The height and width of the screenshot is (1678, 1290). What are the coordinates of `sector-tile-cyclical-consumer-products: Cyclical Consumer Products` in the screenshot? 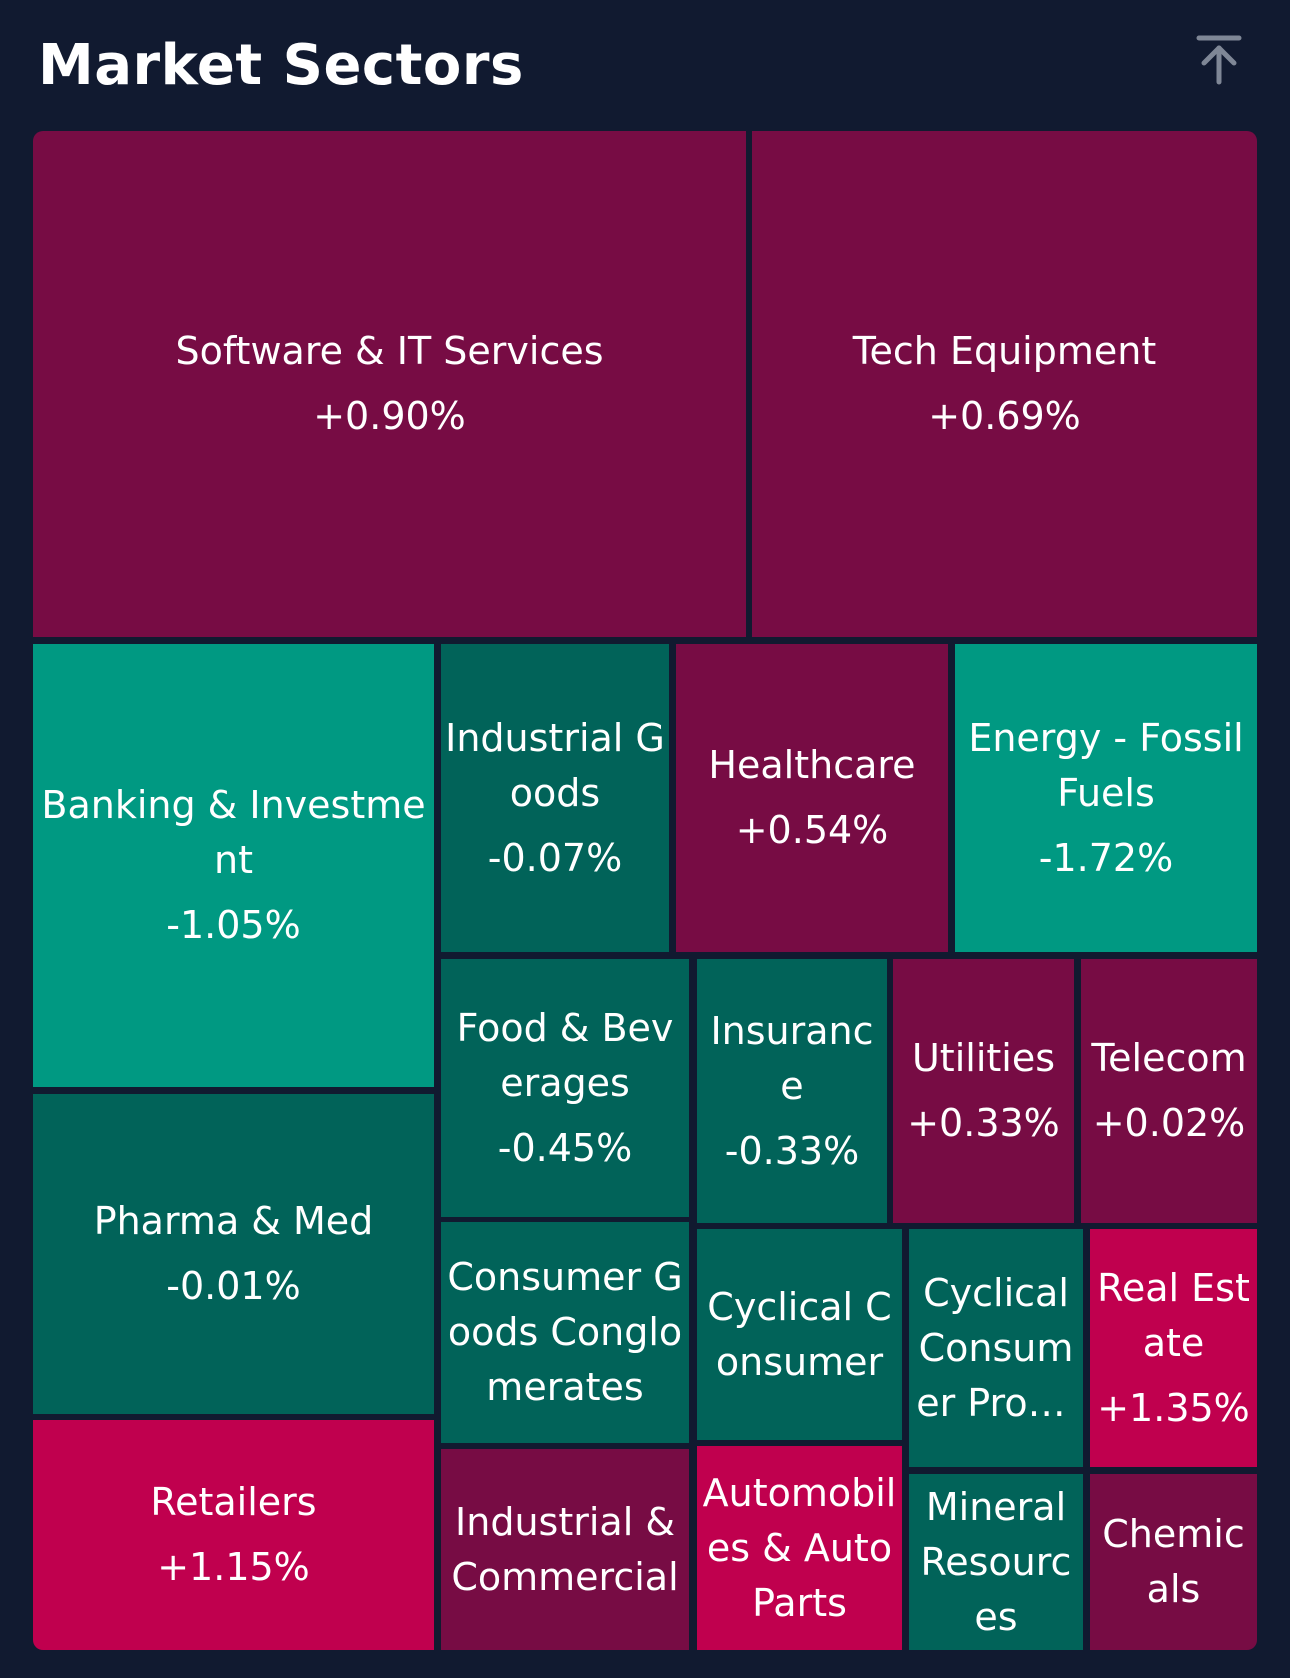 It's located at (996, 1348).